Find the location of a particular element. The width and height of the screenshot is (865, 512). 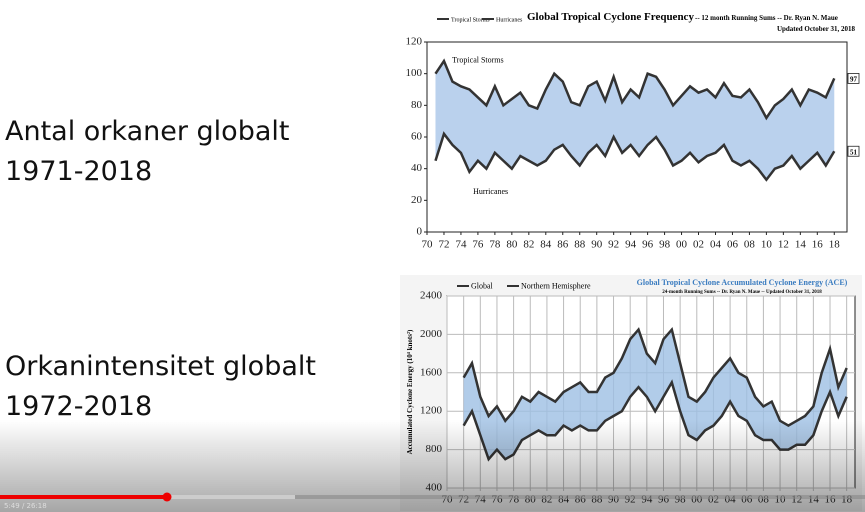

slide-text: 1971-2018 is located at coordinates (78, 171).